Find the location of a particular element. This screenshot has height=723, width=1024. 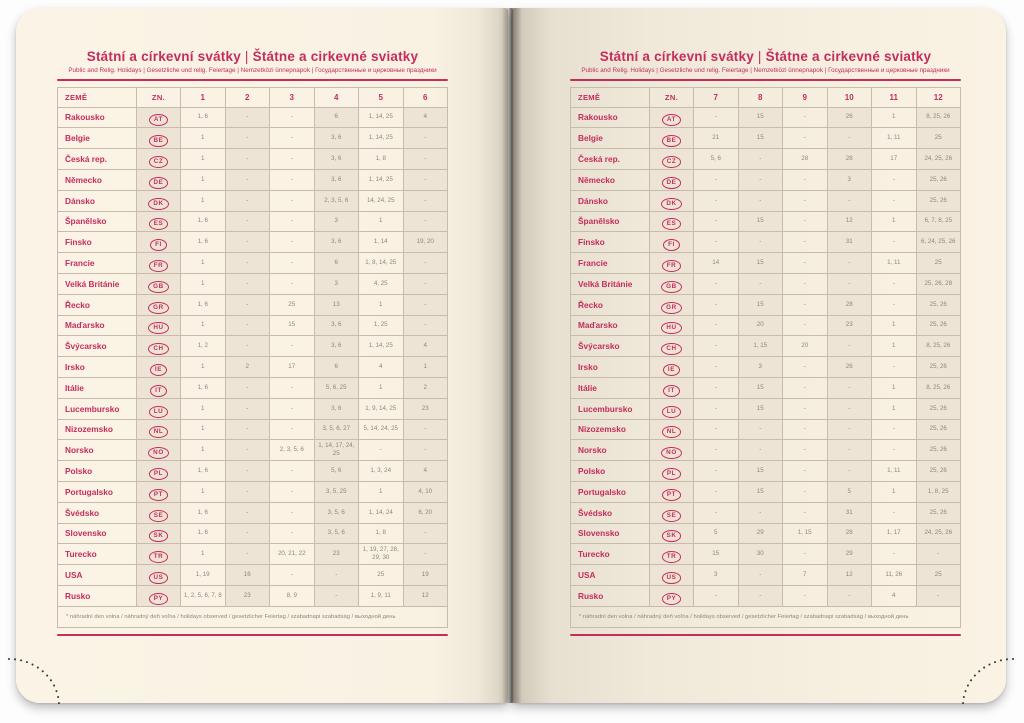

country-cell: Švédsko is located at coordinates (610, 512).